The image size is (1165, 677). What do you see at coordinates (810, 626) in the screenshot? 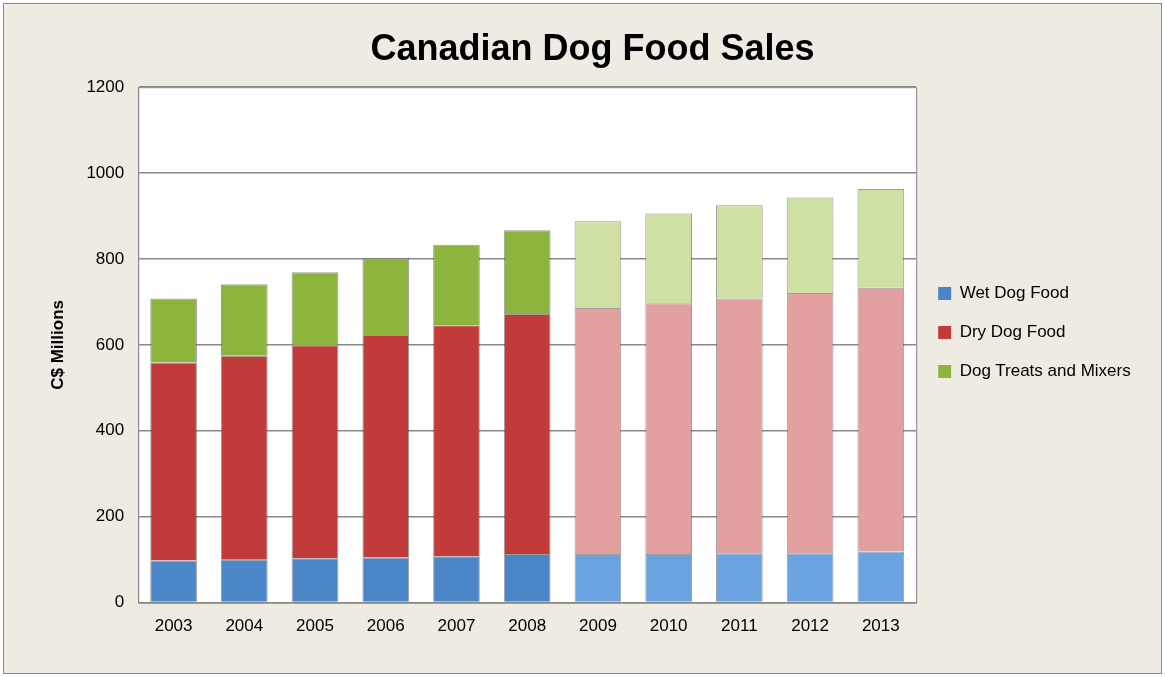
I see `x-tick-label: 2012` at bounding box center [810, 626].